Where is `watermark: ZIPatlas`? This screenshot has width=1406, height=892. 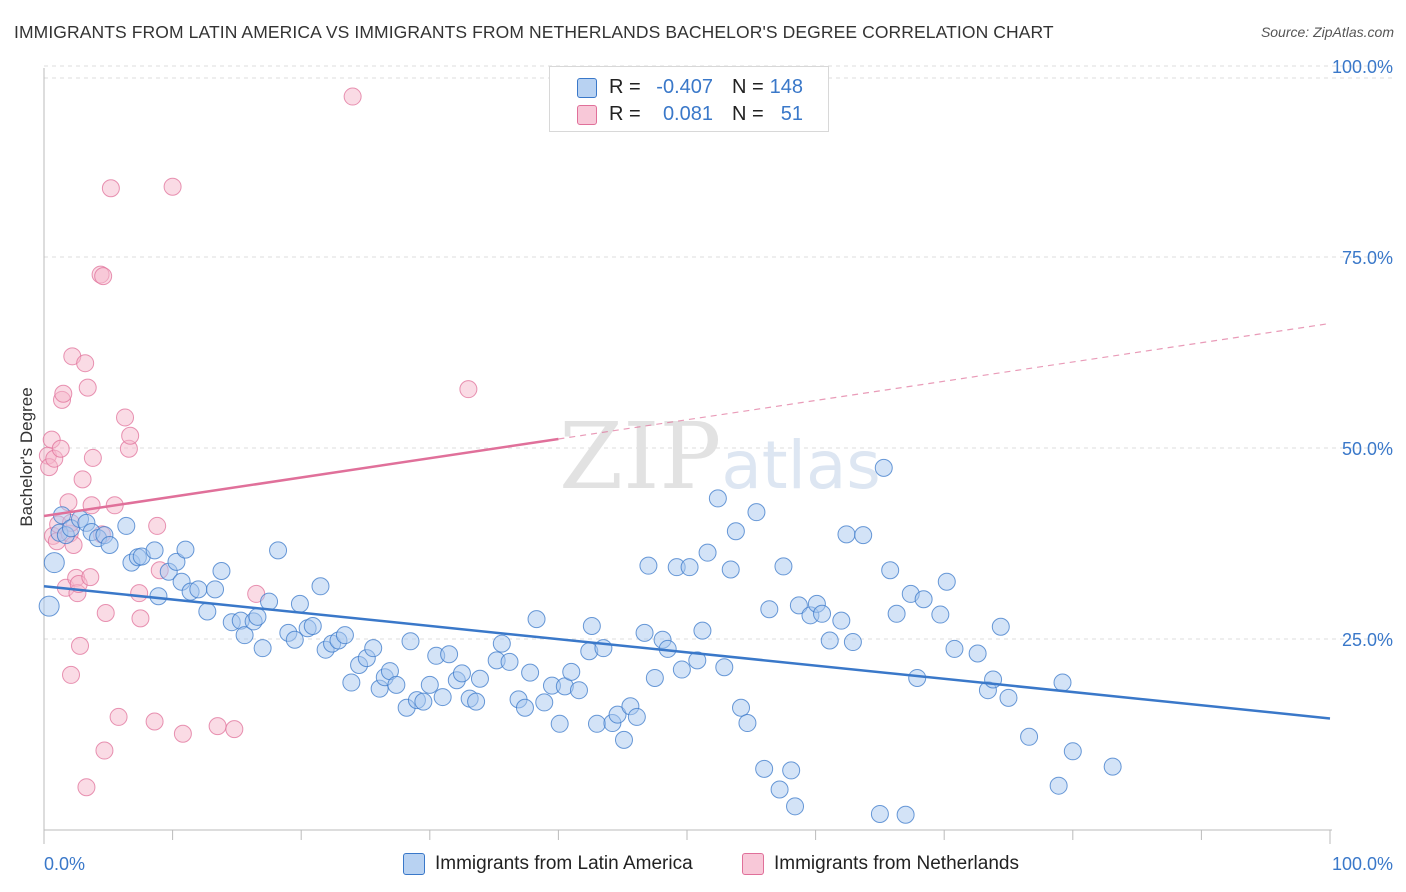 watermark: ZIPatlas is located at coordinates (720, 456).